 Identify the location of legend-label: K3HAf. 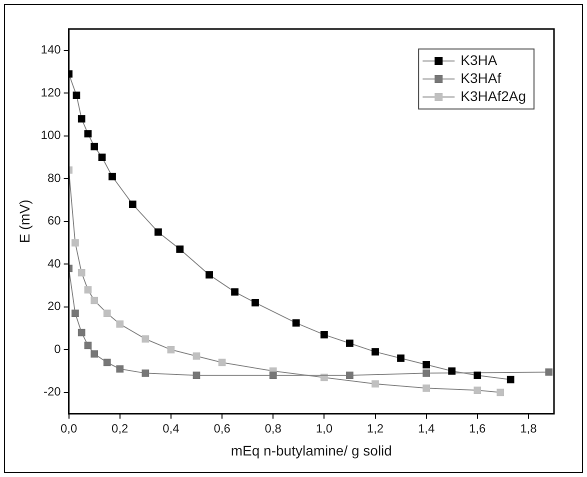
(481, 78).